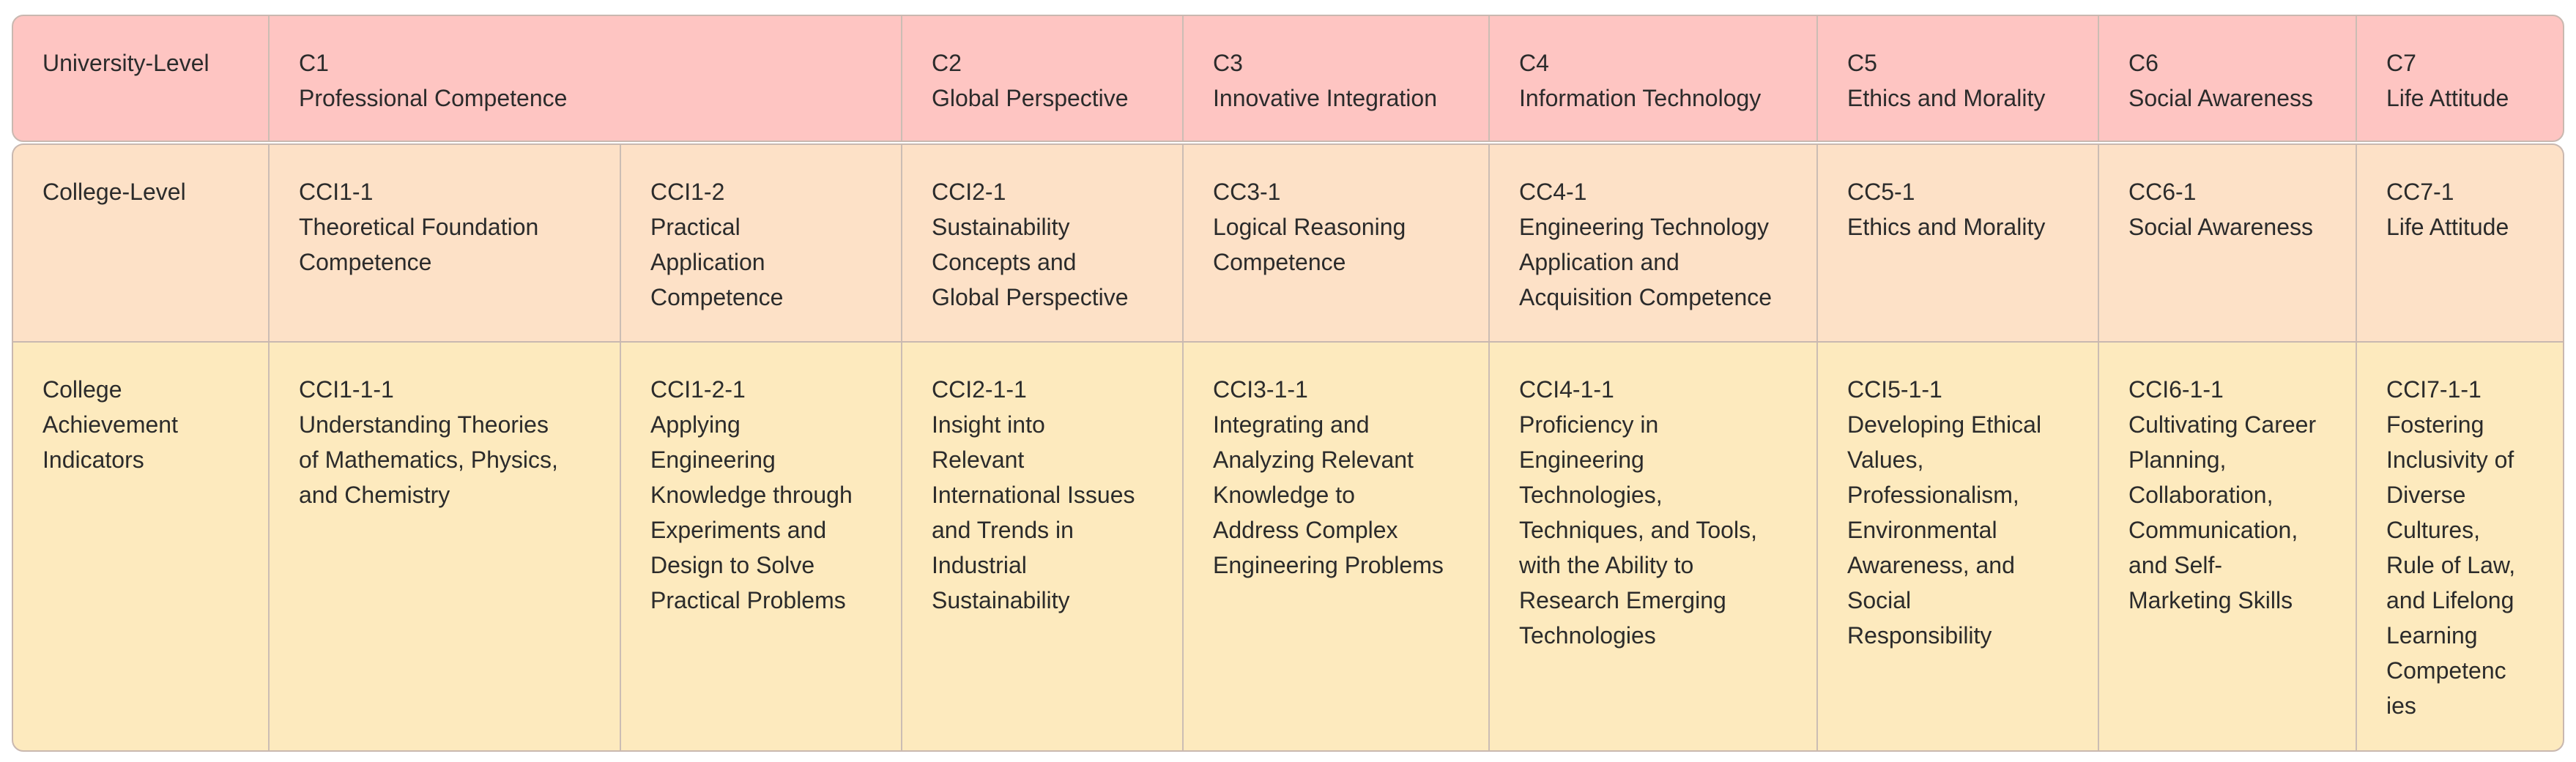 Image resolution: width=2576 pixels, height=762 pixels. What do you see at coordinates (1325, 80) in the screenshot?
I see `c3-innovative-integration: C3 Innovative Integration` at bounding box center [1325, 80].